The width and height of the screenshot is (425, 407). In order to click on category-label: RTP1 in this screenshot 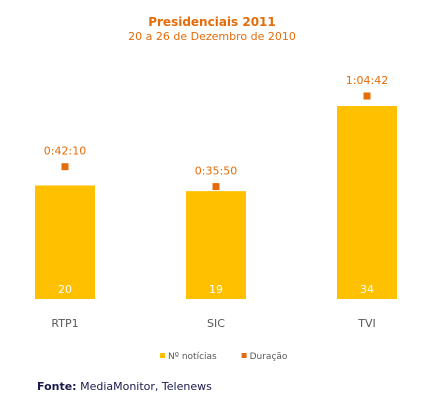, I will do `click(64, 323)`.